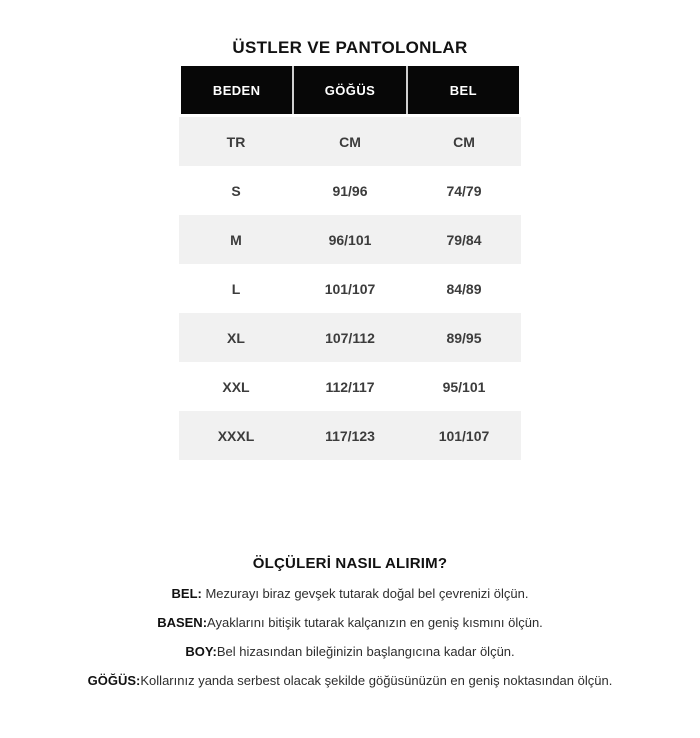  I want to click on chest-cell: 107/112, so click(350, 337).